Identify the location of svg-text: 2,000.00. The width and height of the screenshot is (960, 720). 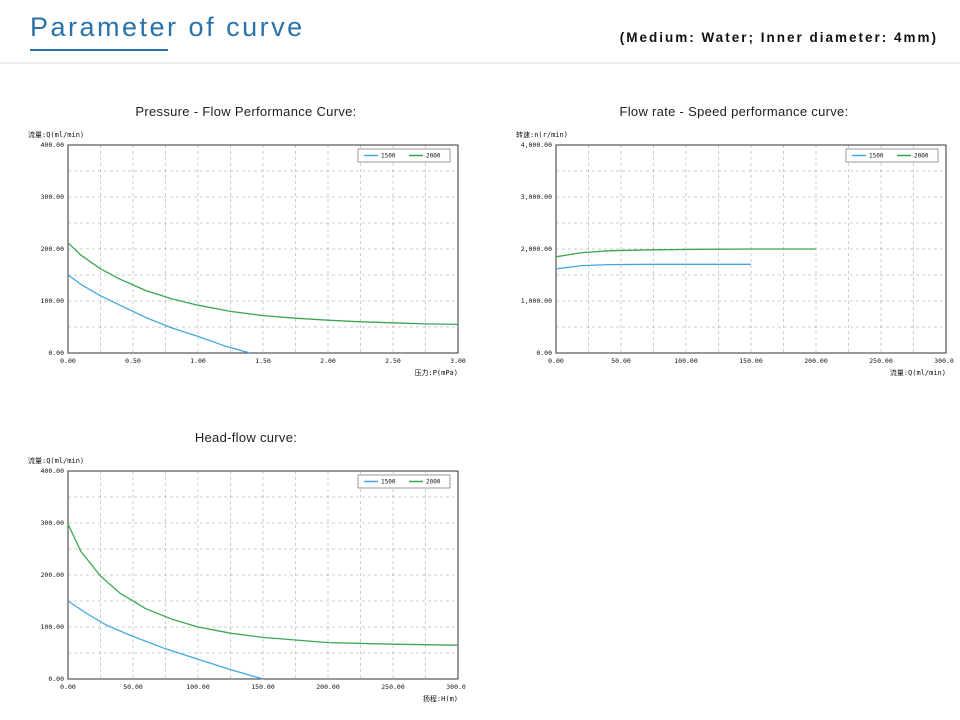
(536, 249).